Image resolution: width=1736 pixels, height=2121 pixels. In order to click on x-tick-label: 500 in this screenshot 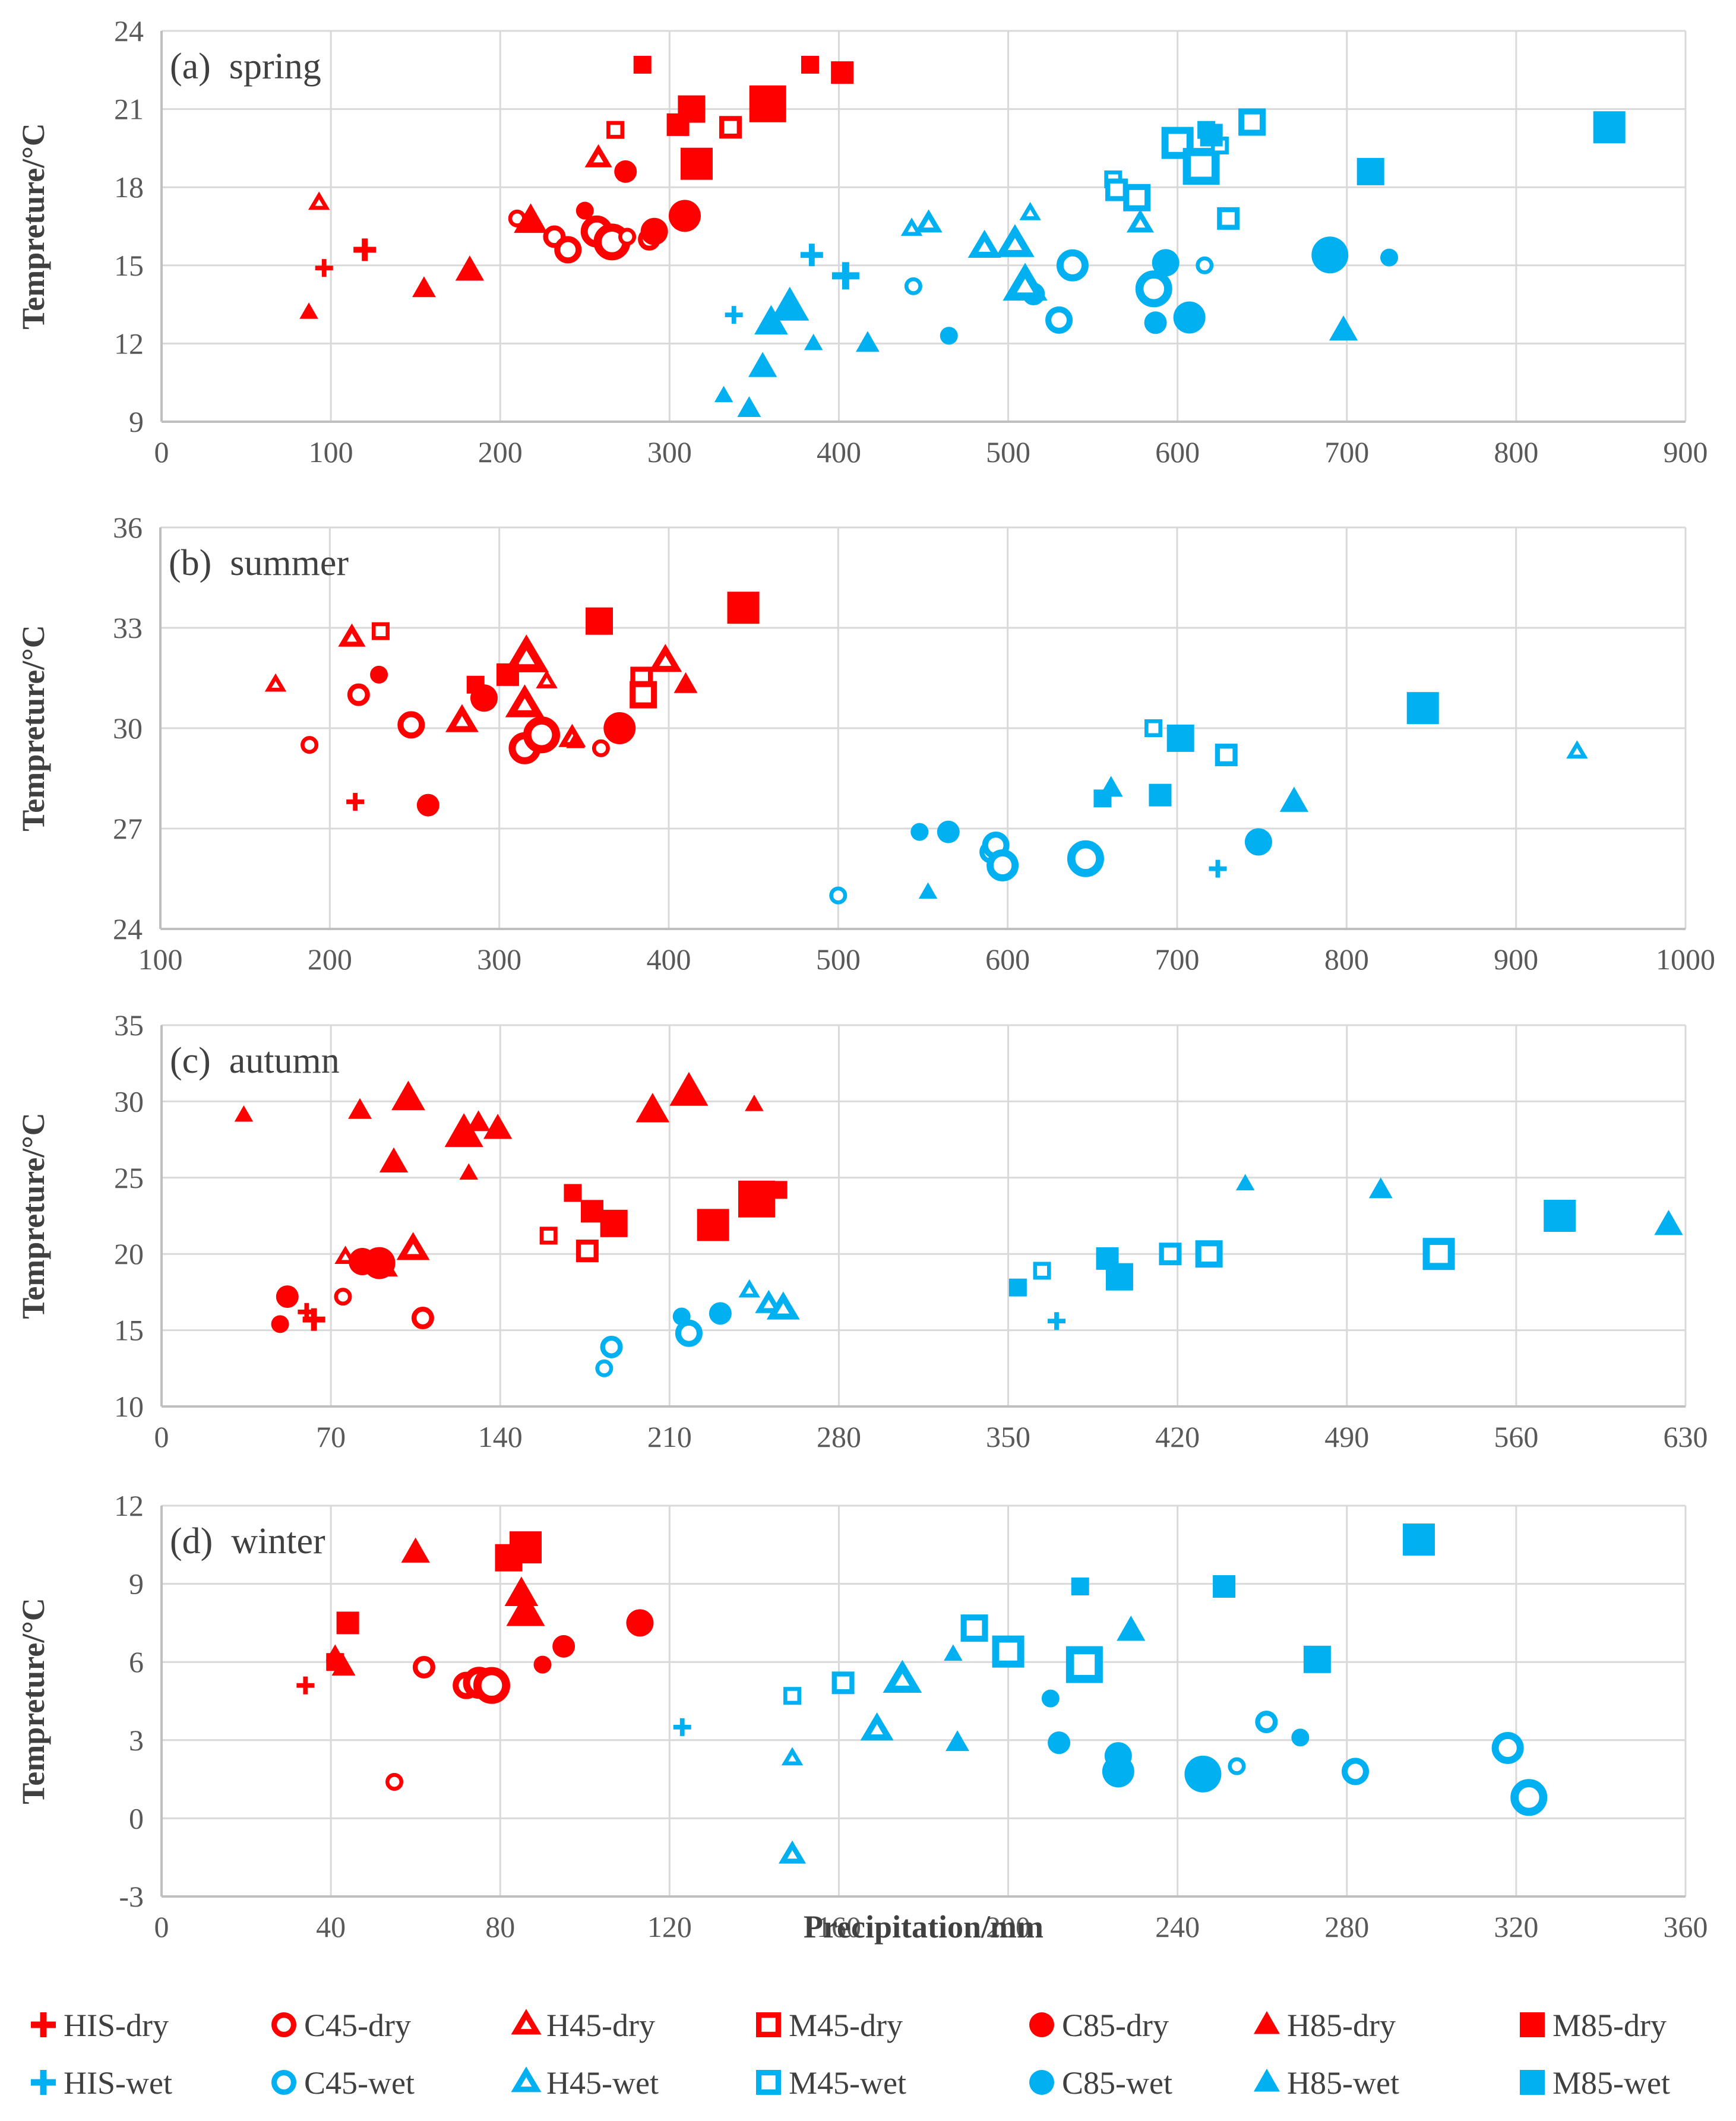, I will do `click(838, 960)`.